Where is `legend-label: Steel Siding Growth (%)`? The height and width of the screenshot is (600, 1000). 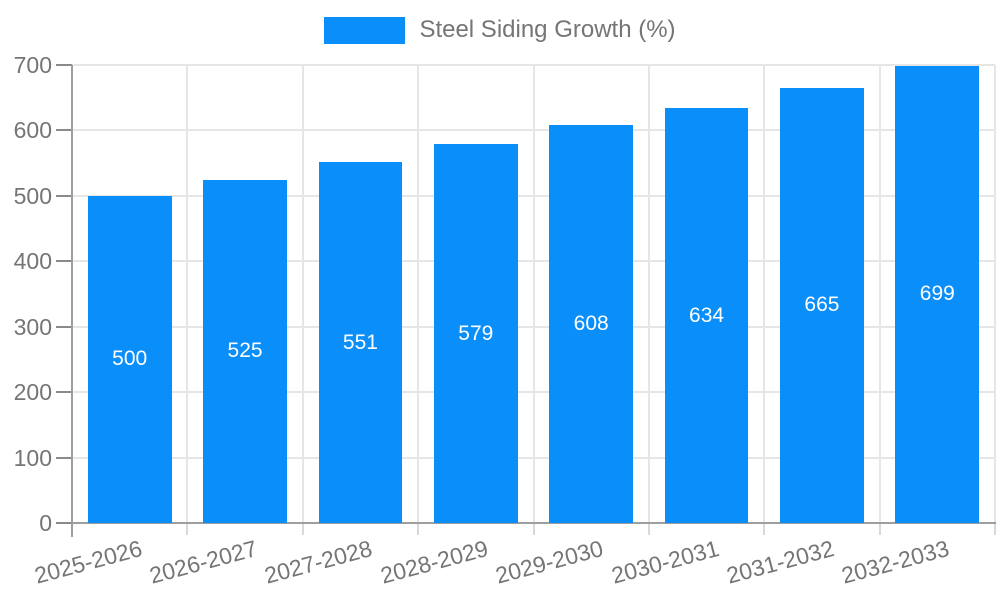
legend-label: Steel Siding Growth (%) is located at coordinates (547, 29).